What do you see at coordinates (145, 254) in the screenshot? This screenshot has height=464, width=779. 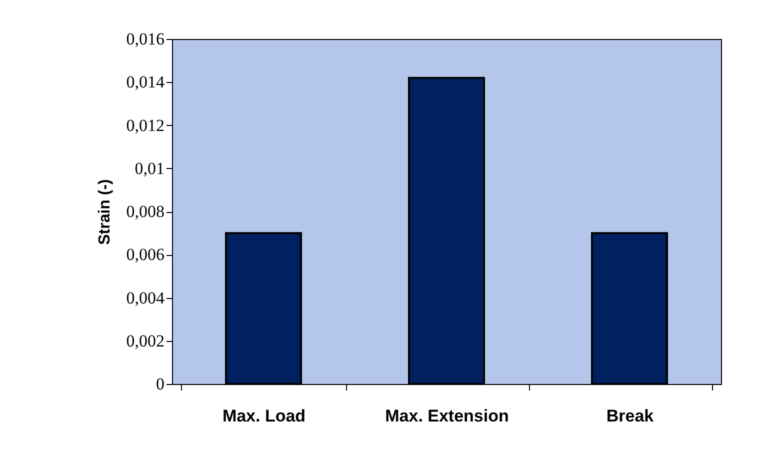 I see `y-tick-label: 0,006` at bounding box center [145, 254].